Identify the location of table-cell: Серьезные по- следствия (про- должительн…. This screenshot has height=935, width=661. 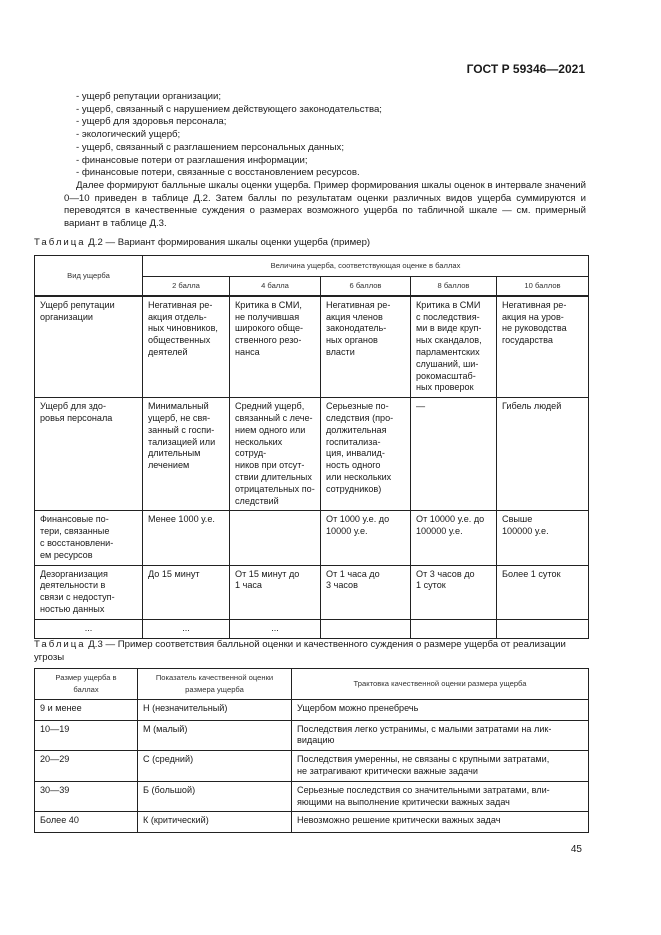
(365, 454).